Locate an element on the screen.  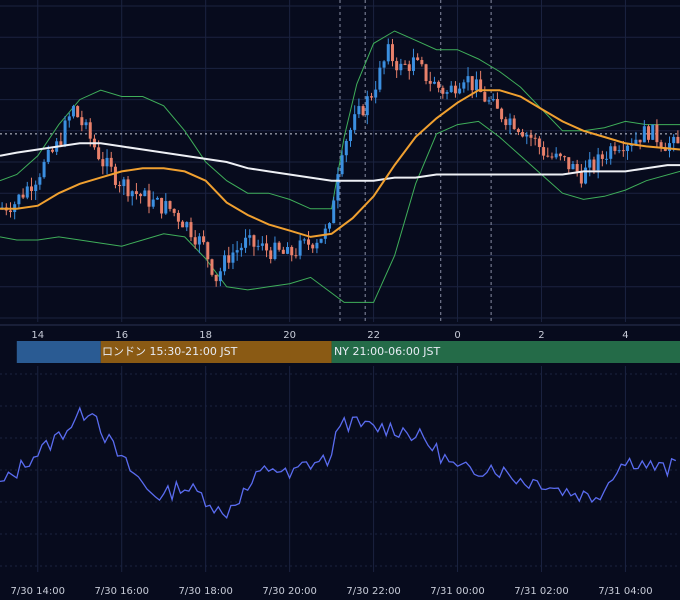
price-time-axis: 14 16 18 20 22 0 2 4 is located at coordinates (340, 332).